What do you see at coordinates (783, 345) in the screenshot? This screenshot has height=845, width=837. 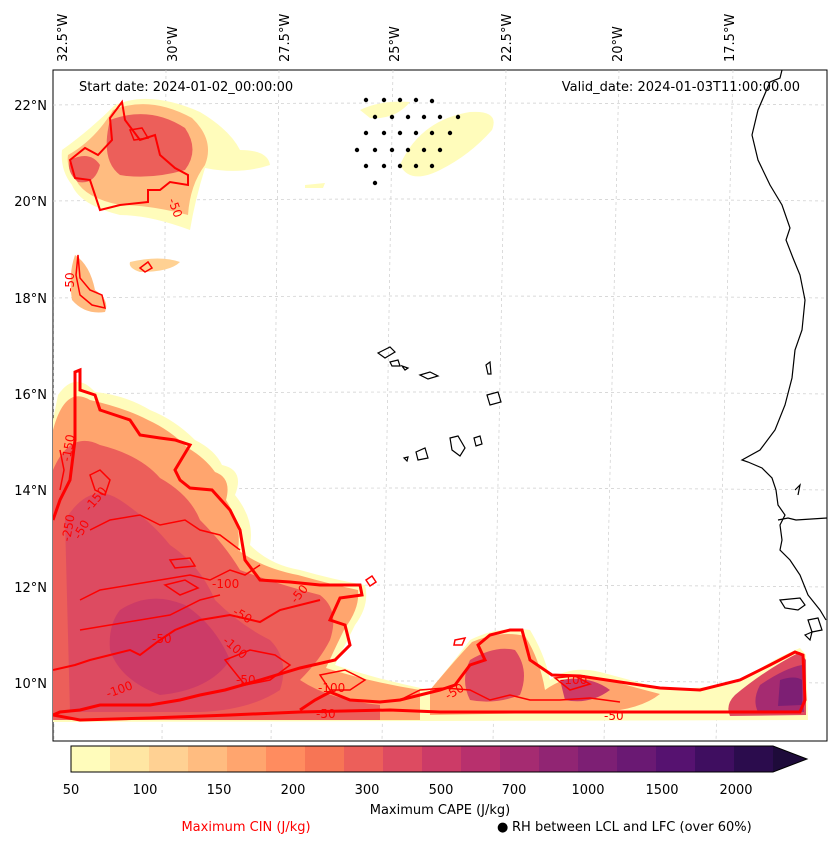 I see `africa-coastline` at bounding box center [783, 345].